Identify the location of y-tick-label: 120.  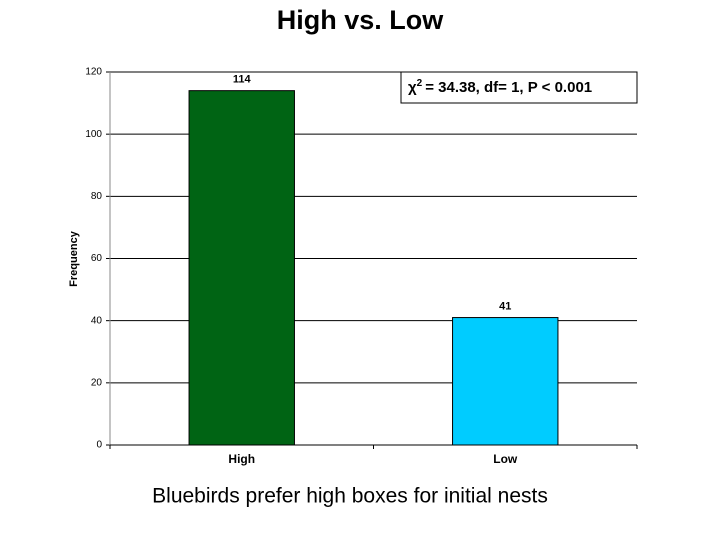
(93, 72).